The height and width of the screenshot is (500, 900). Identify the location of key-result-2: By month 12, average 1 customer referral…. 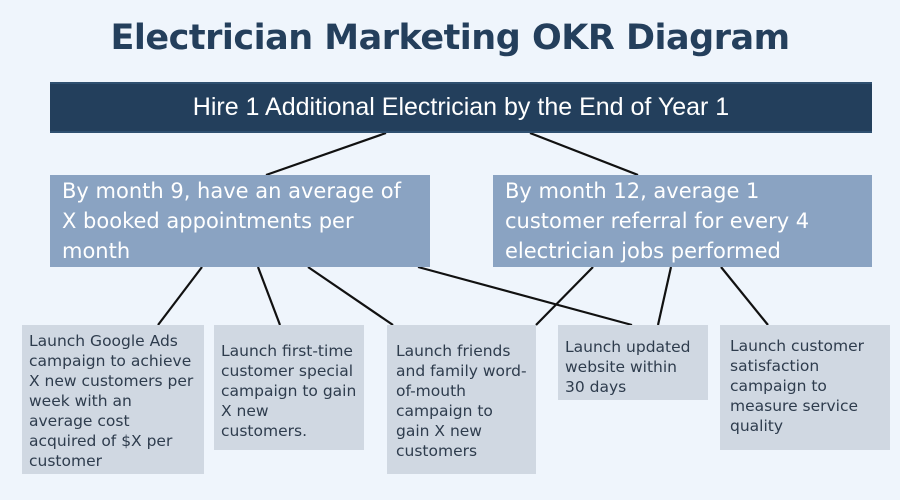
(682, 221).